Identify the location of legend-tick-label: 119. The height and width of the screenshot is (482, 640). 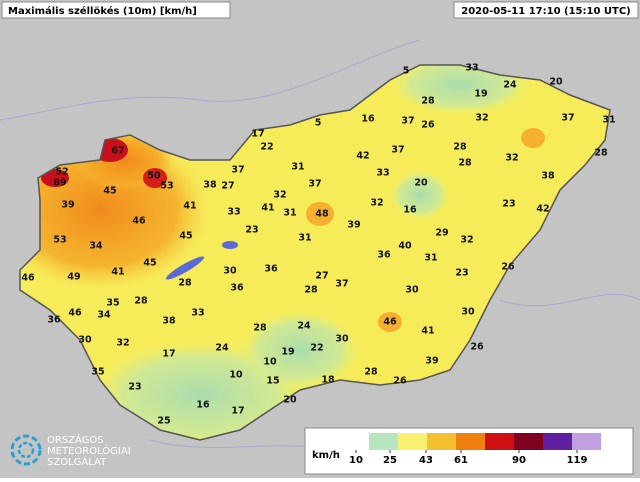
(577, 460).